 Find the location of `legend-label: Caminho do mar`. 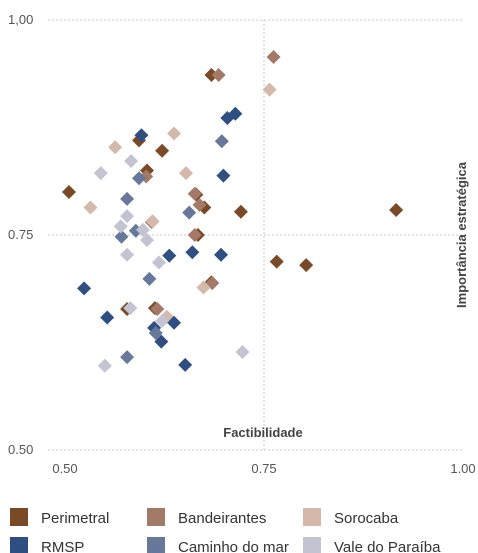

legend-label: Caminho do mar is located at coordinates (233, 546).